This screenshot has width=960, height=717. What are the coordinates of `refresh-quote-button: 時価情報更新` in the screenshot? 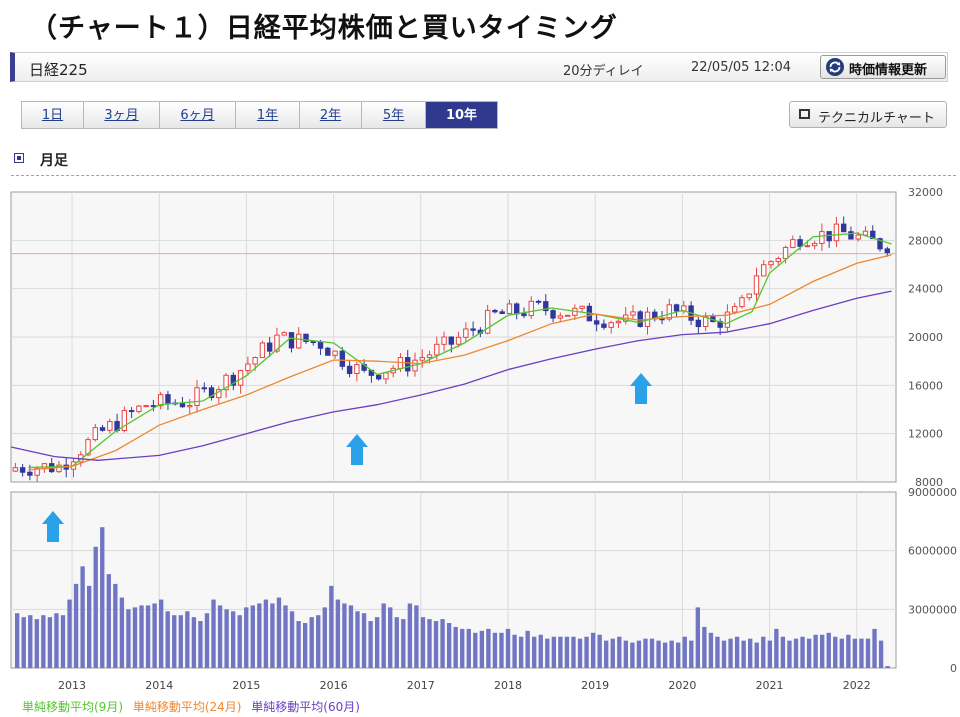 It's located at (883, 67).